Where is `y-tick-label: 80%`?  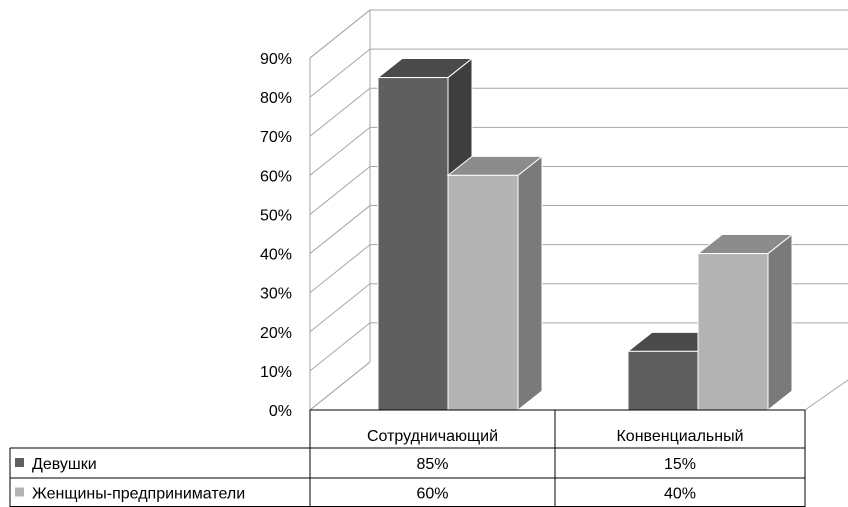 y-tick-label: 80% is located at coordinates (276, 98).